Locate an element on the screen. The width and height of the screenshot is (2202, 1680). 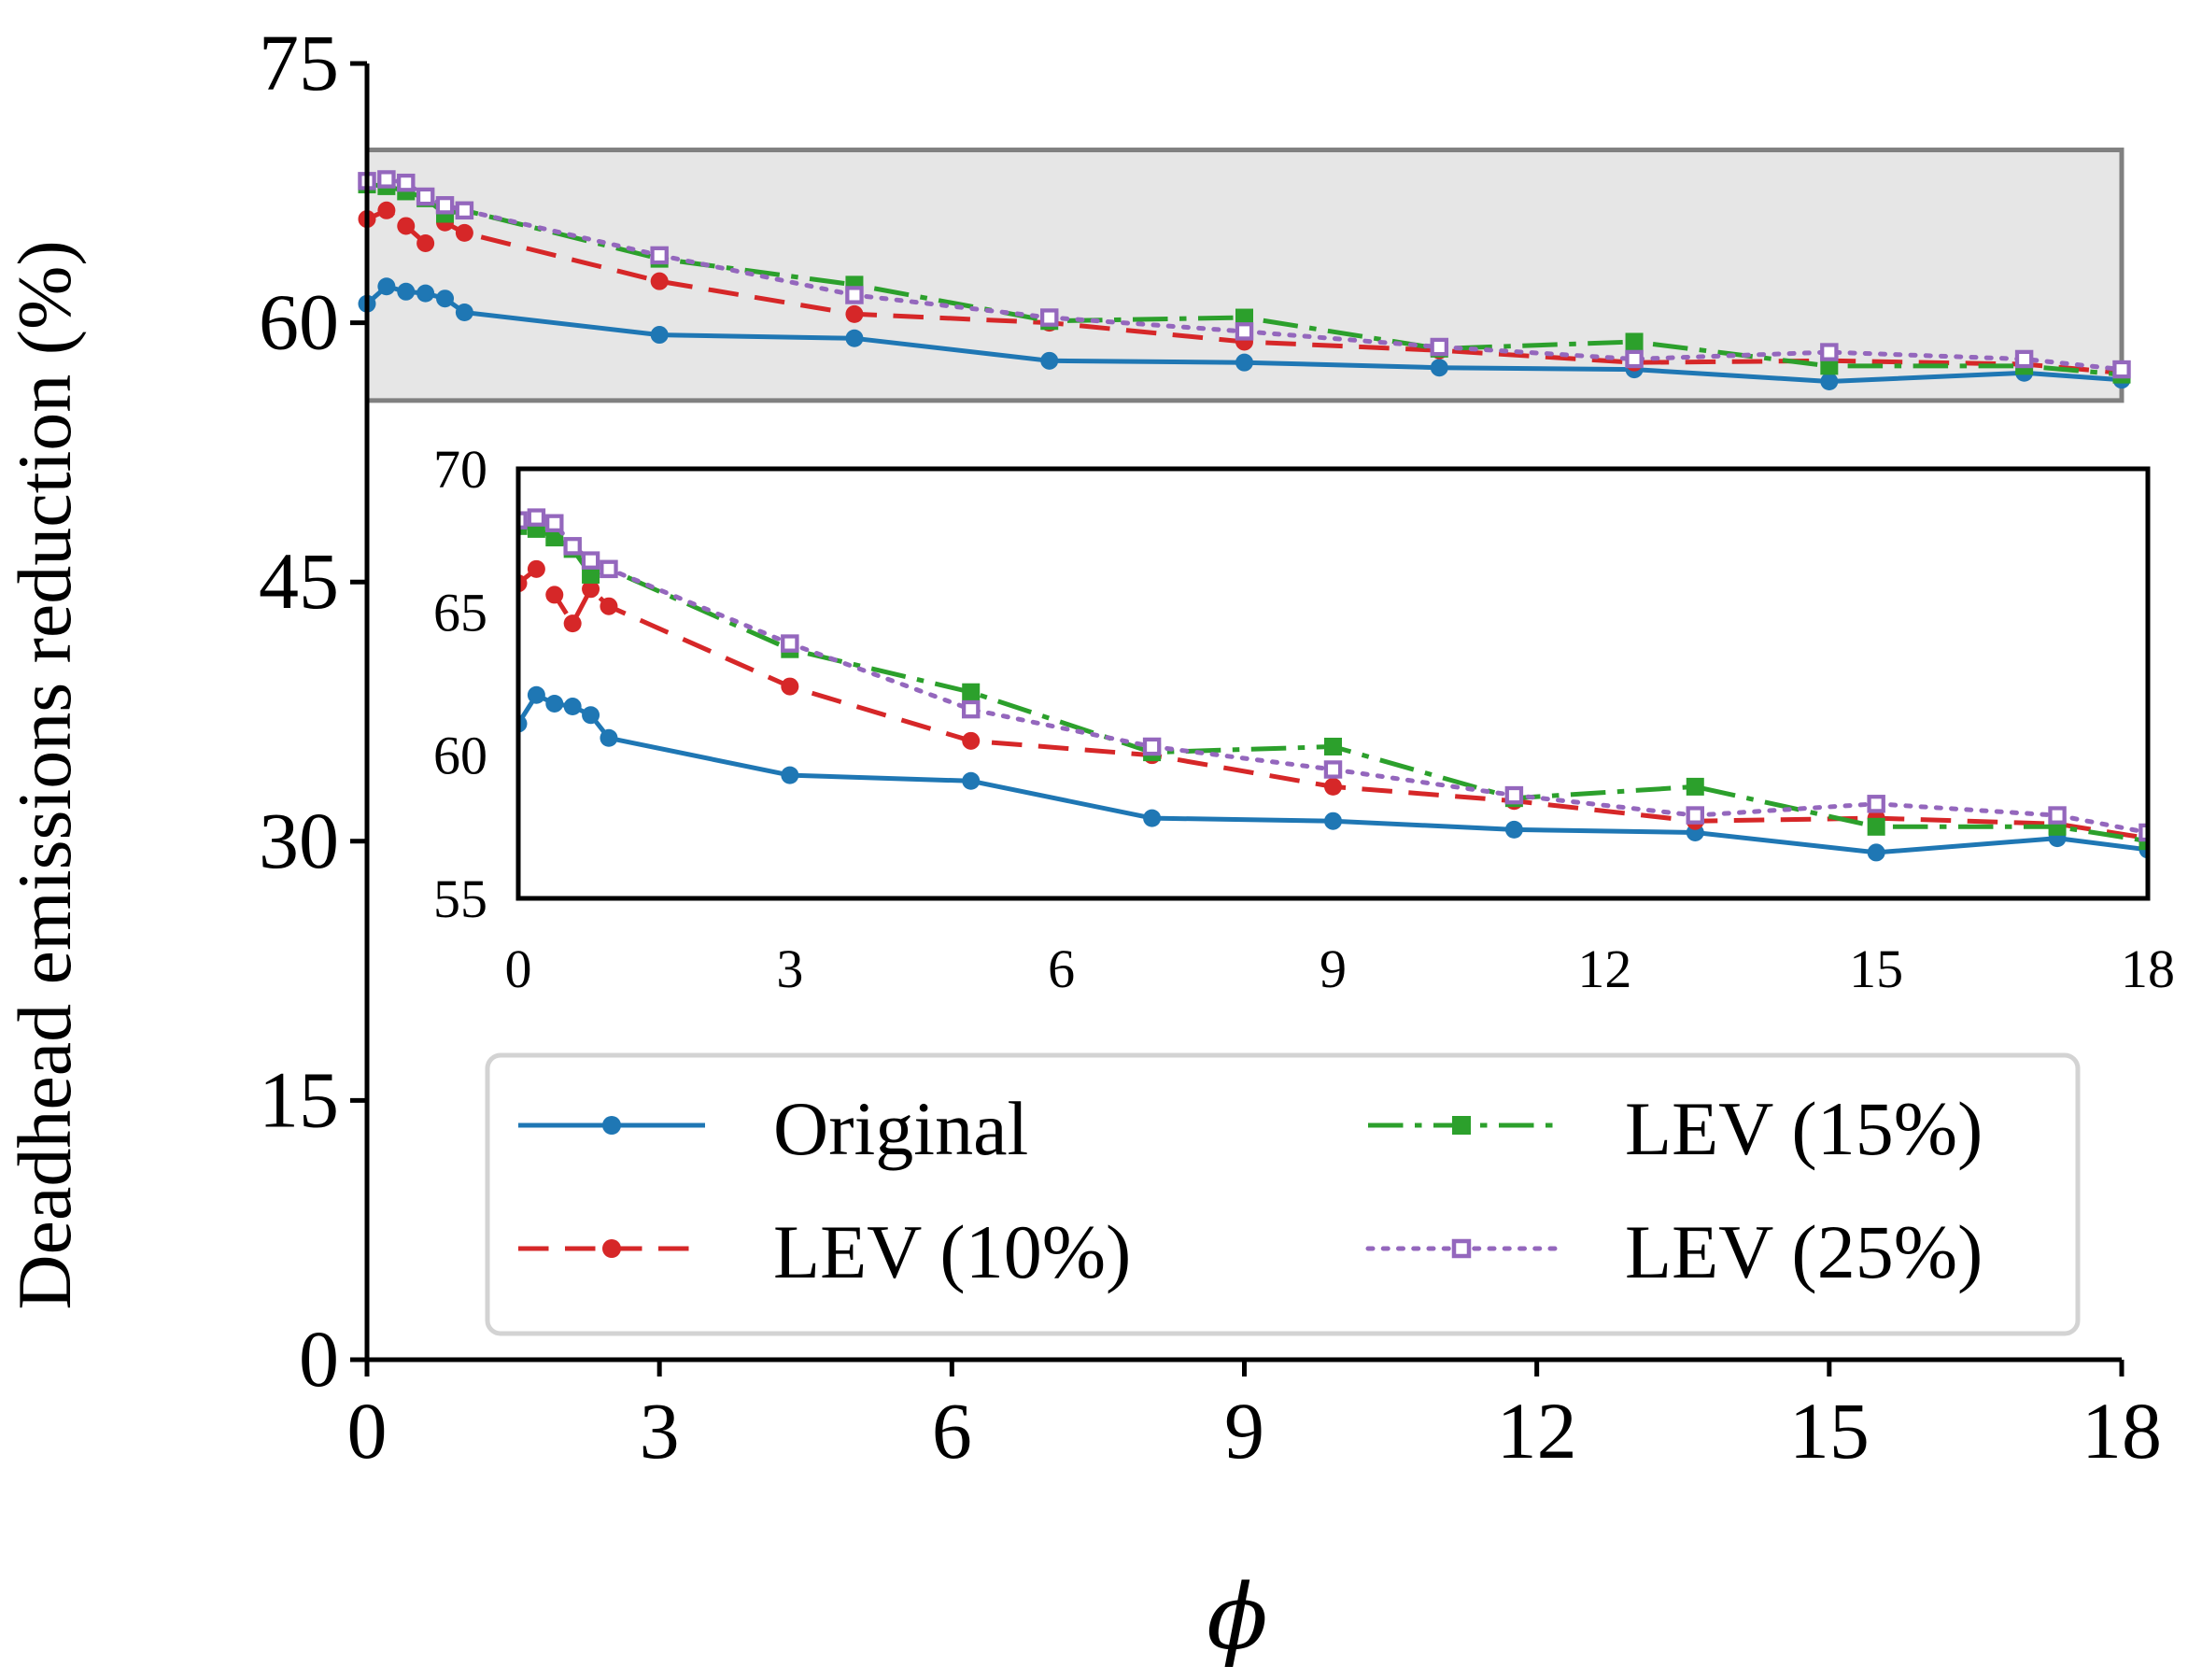
inset-y-tick-label: 65 is located at coordinates (460, 612).